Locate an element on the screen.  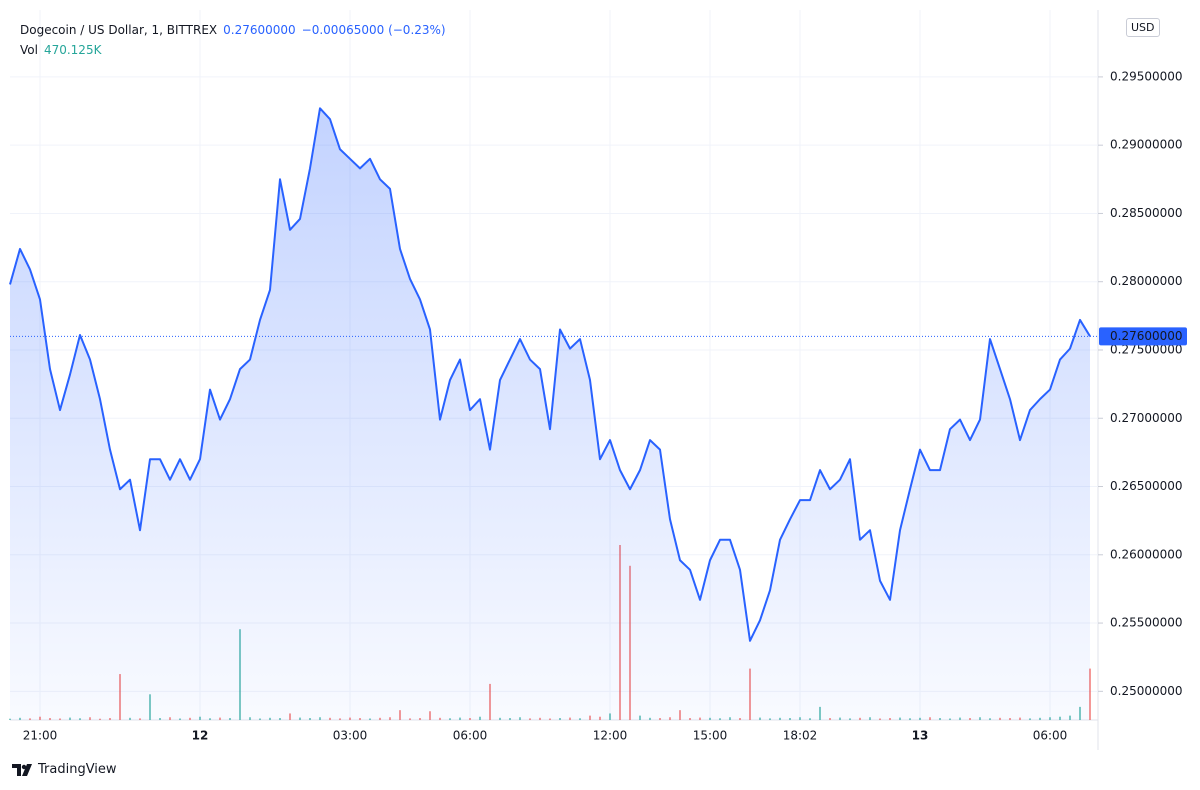
x-tick-label: 18:02 is located at coordinates (800, 736).